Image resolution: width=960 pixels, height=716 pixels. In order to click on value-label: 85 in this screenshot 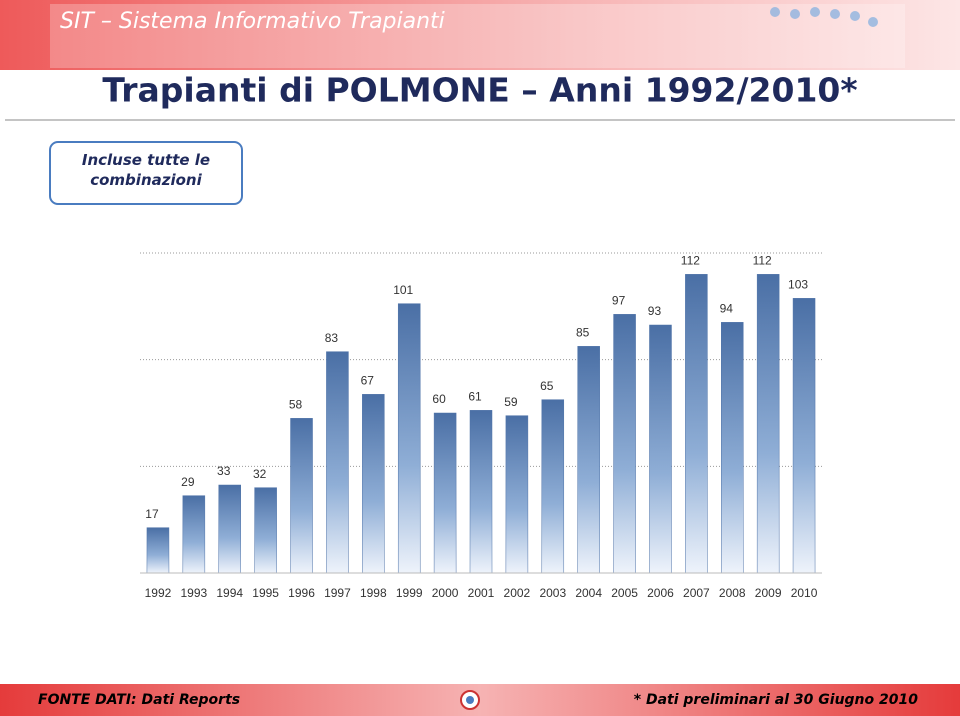, I will do `click(583, 333)`.